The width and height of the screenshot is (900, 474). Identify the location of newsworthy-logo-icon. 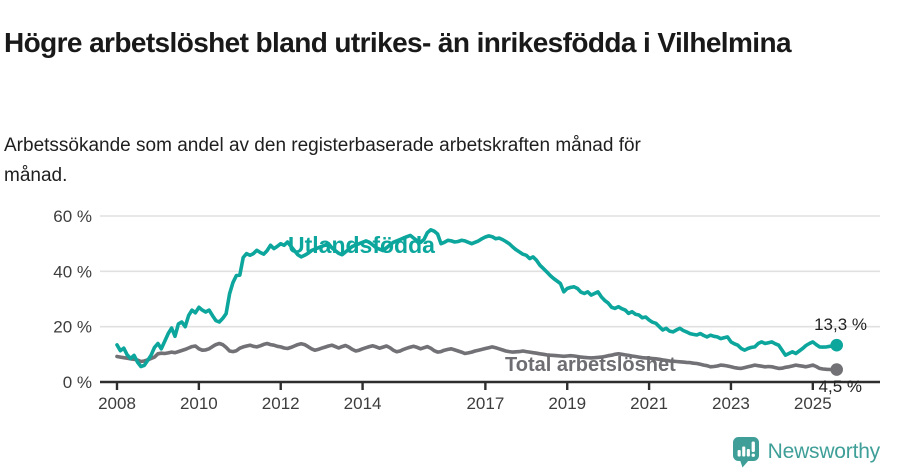
(745, 452).